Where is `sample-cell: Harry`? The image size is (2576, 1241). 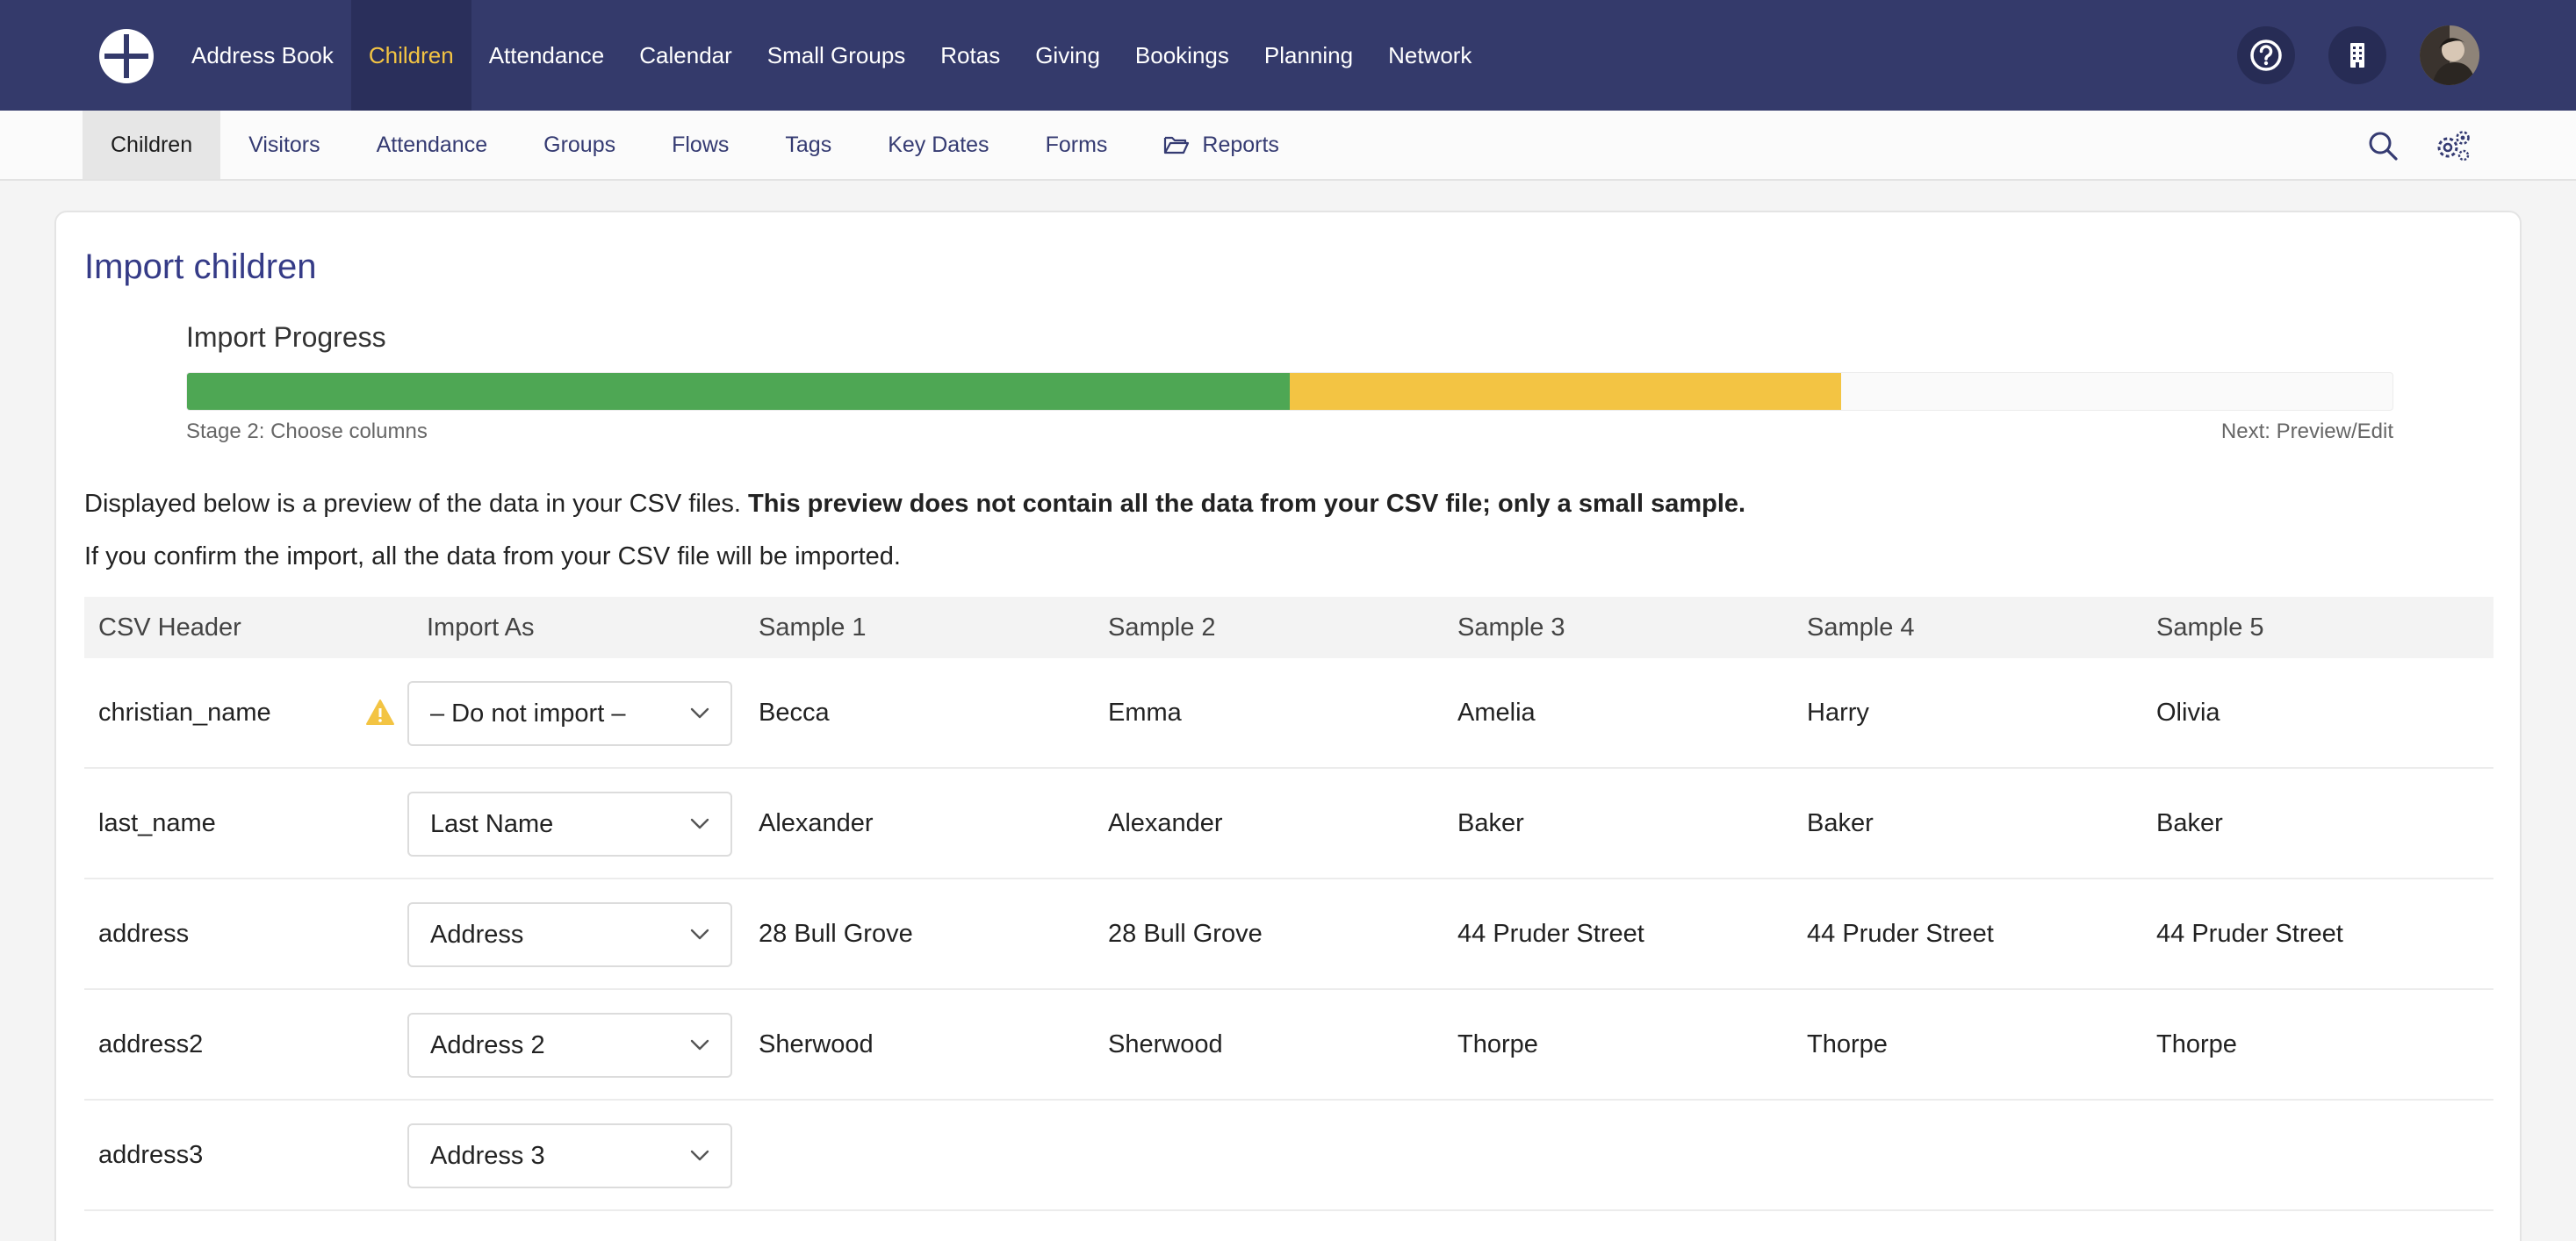 sample-cell: Harry is located at coordinates (1838, 712).